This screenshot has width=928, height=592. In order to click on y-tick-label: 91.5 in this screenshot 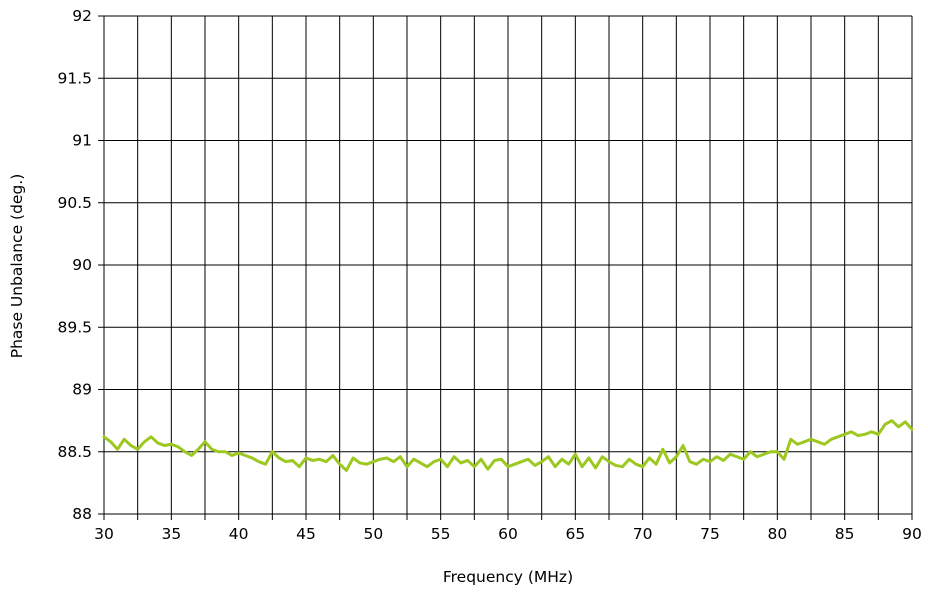, I will do `click(74, 78)`.